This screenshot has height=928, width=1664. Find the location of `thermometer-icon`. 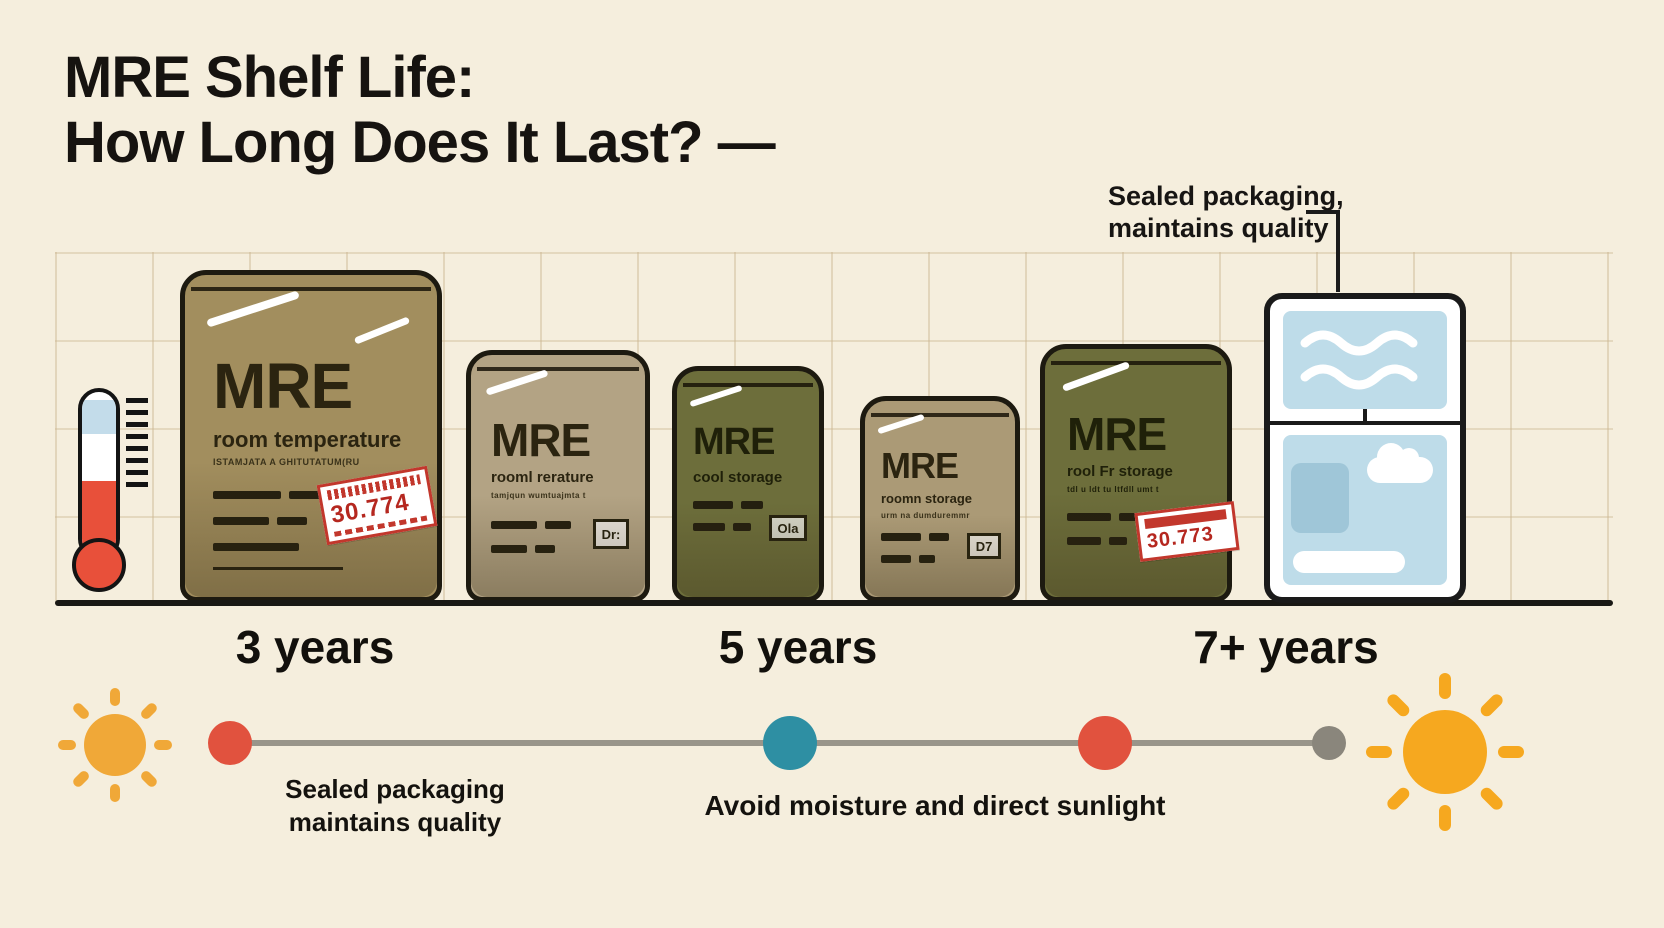

thermometer-icon is located at coordinates (99, 474).